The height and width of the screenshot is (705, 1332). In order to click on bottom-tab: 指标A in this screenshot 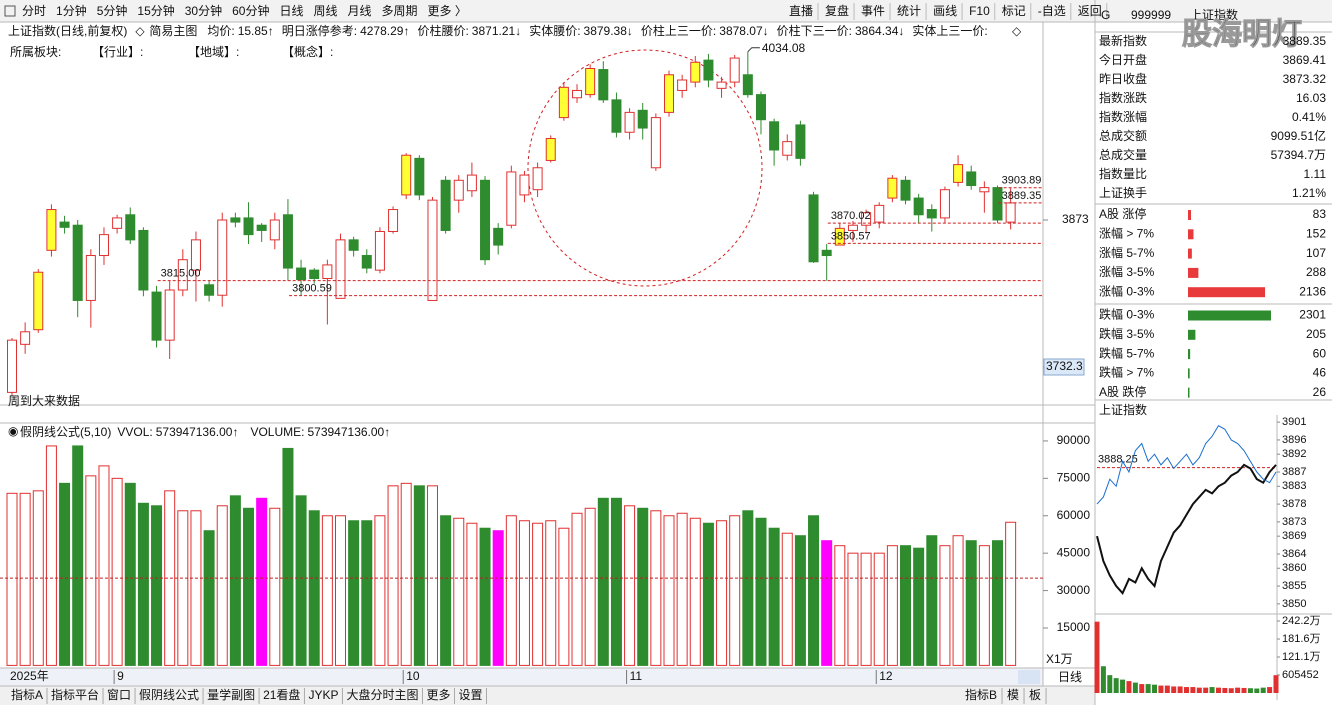, I will do `click(27, 694)`.